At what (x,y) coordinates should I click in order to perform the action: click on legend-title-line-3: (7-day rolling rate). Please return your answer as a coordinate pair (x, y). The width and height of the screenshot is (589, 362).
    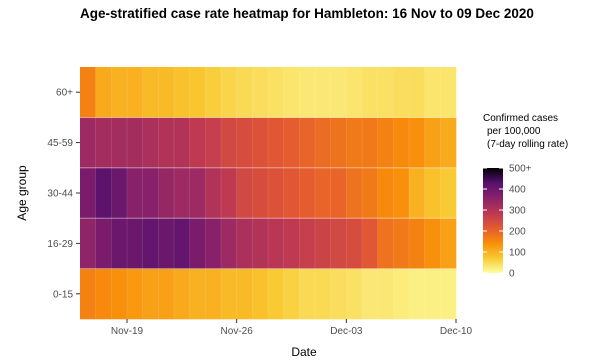
    Looking at the image, I should click on (527, 144).